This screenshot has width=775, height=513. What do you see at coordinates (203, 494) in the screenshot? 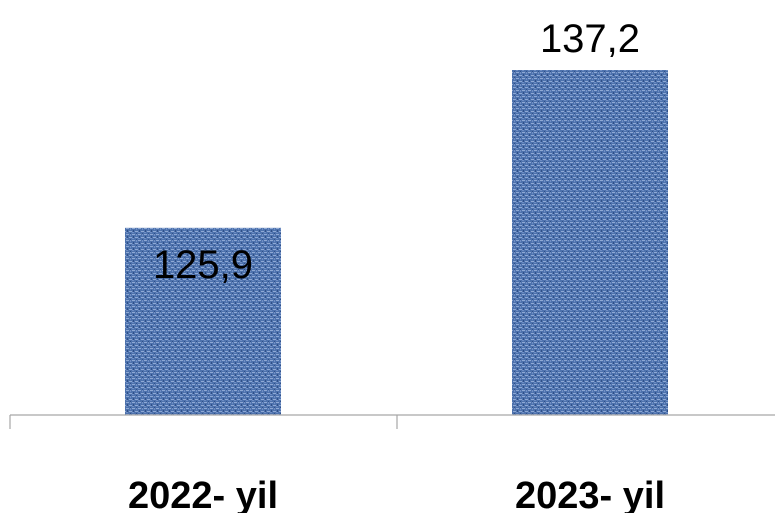
I see `x-tick-label-2022: 2022- yil` at bounding box center [203, 494].